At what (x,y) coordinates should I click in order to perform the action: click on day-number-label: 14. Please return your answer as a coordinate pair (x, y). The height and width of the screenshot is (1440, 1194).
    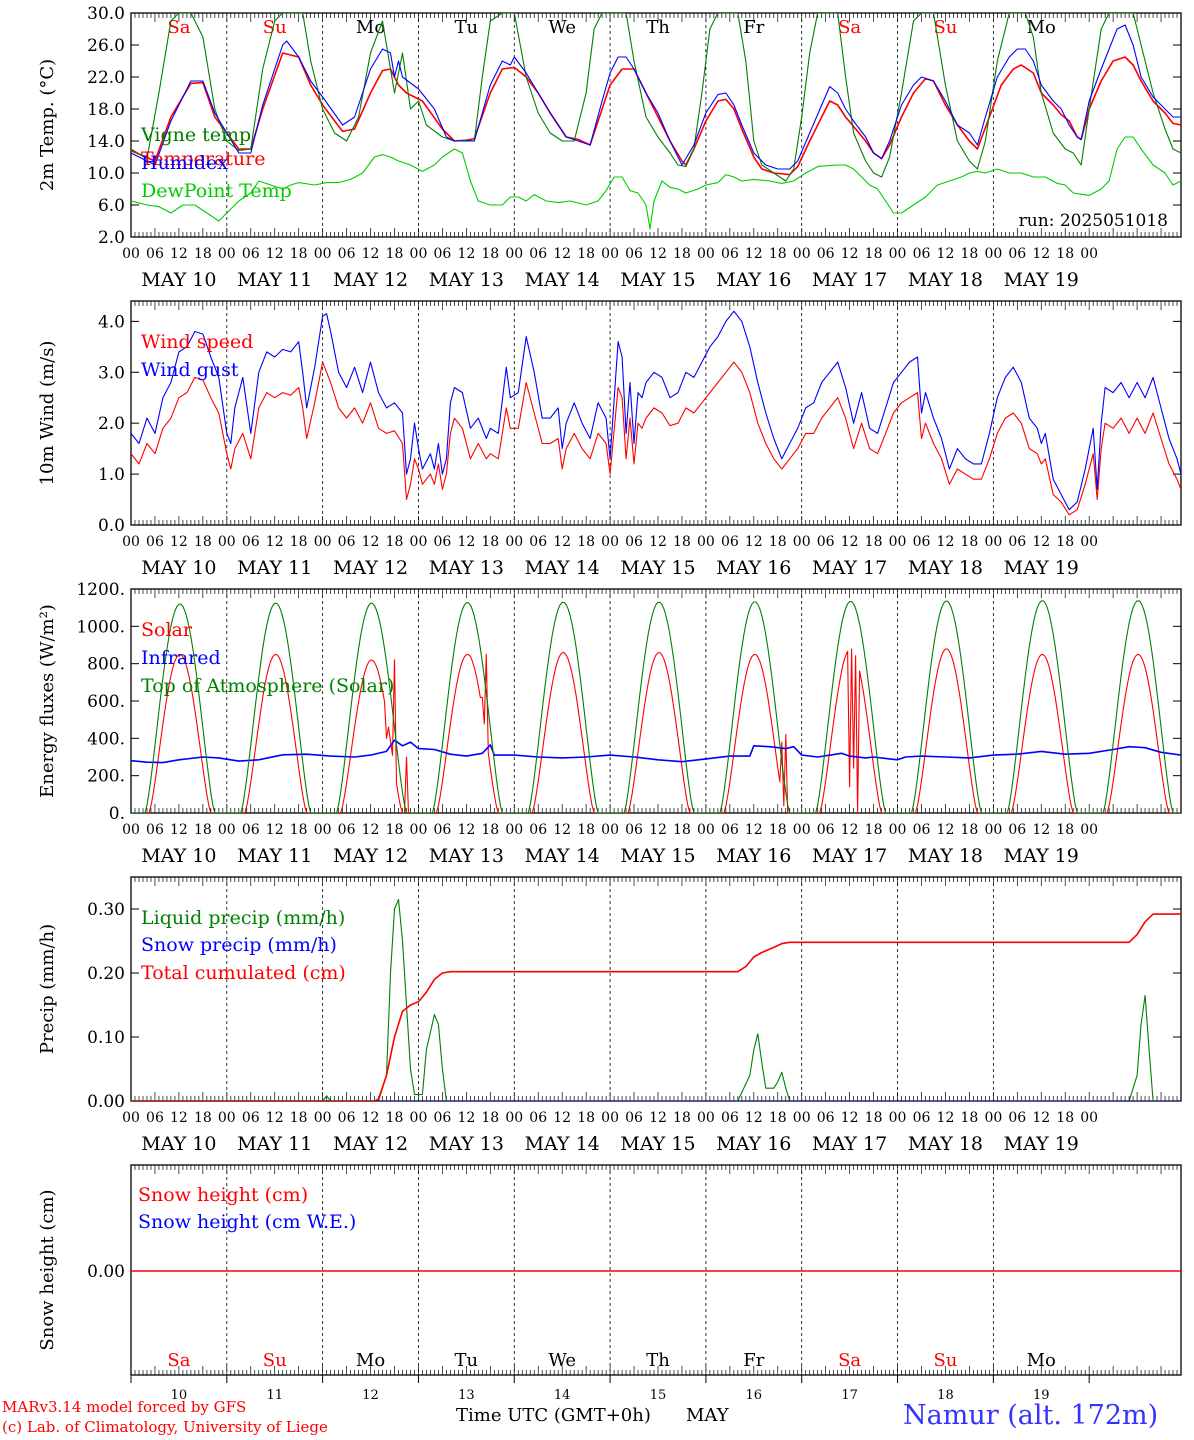
    Looking at the image, I should click on (562, 1395).